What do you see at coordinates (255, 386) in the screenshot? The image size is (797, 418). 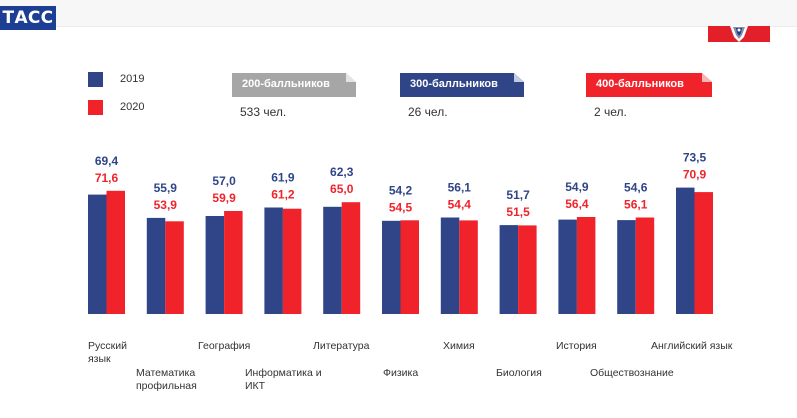 I see `category-label-3-line-1: ИКТ` at bounding box center [255, 386].